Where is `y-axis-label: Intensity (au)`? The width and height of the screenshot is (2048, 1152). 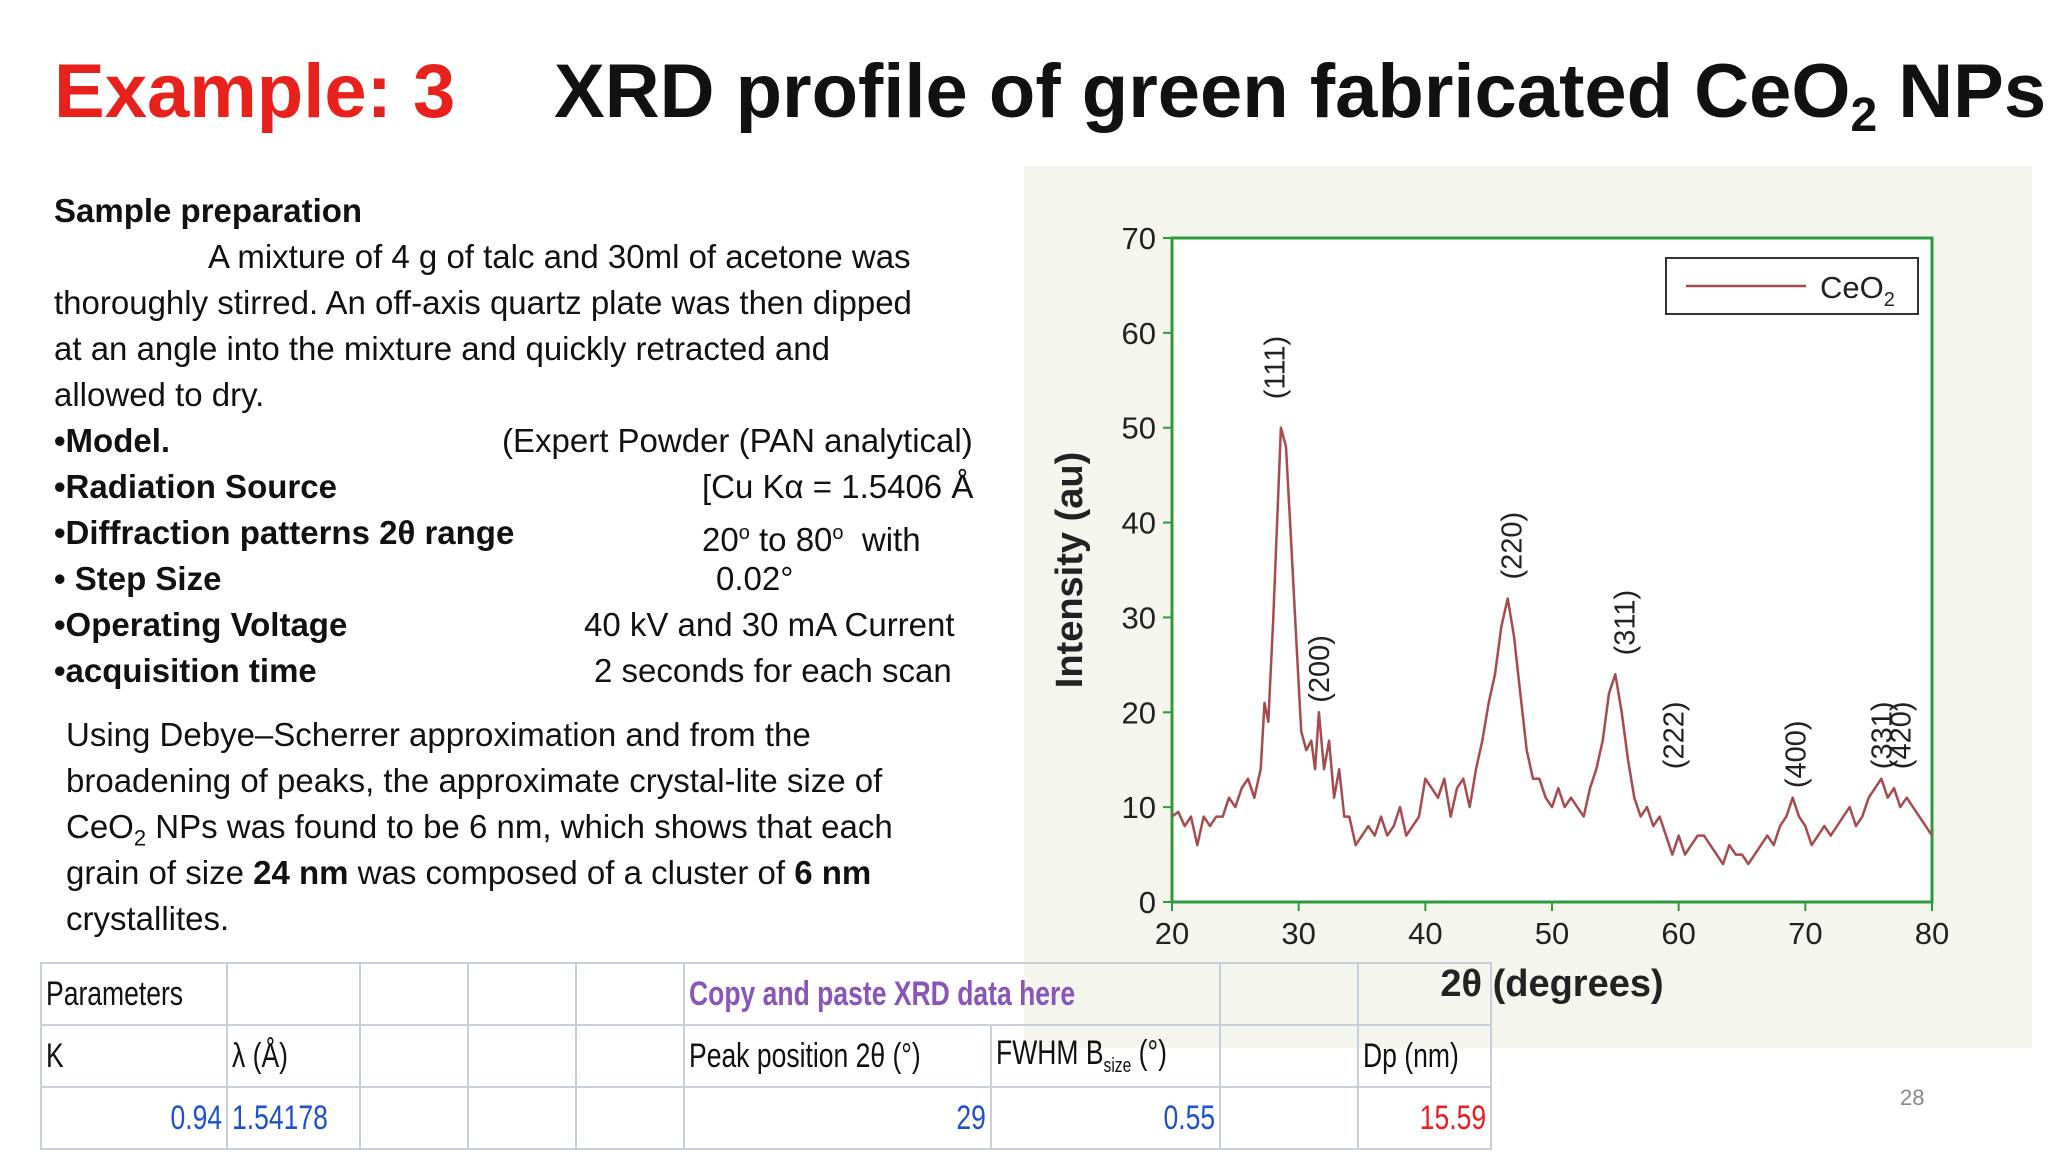 y-axis-label: Intensity (au) is located at coordinates (1070, 570).